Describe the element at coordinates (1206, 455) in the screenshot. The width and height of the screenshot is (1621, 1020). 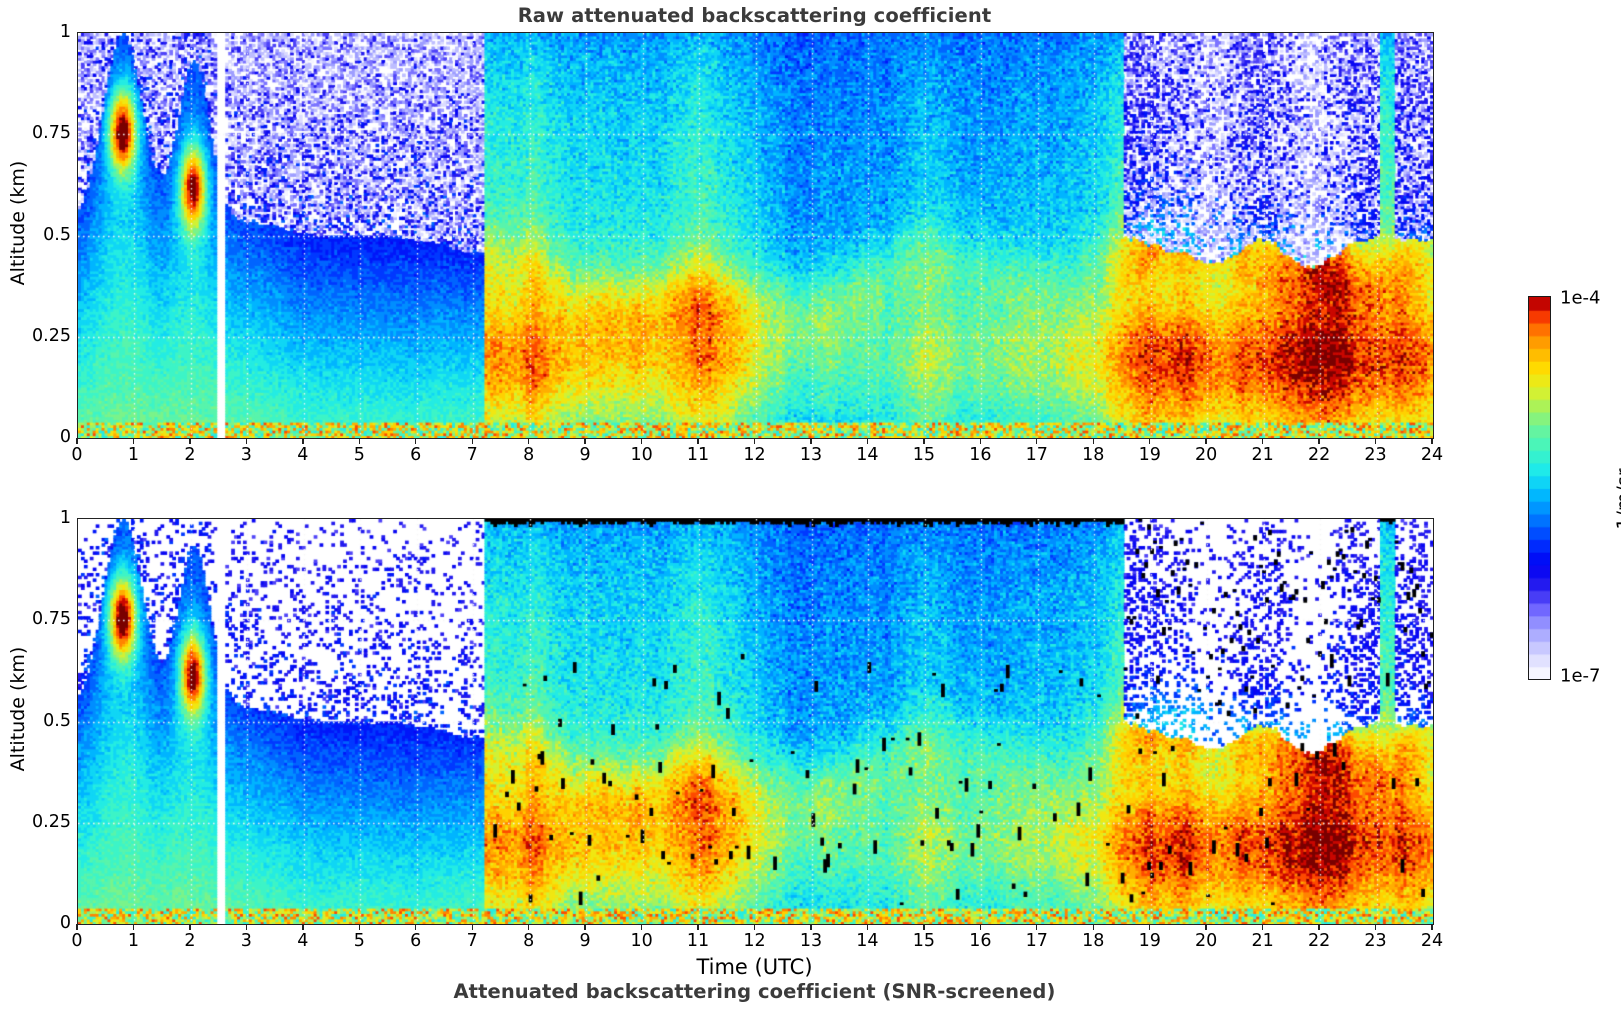
I see `x-tick-label: 20` at that location.